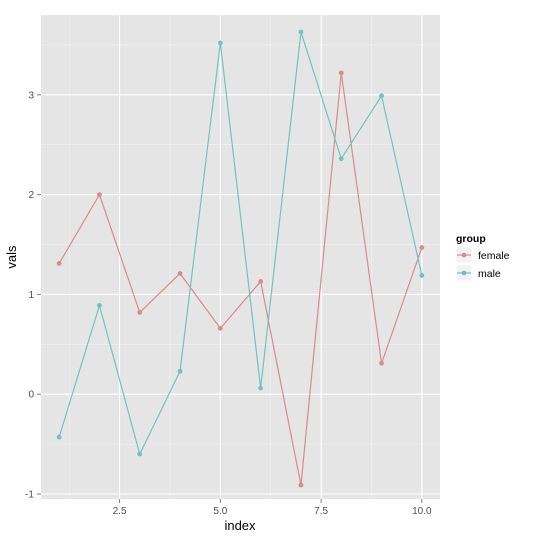 This screenshot has width=540, height=540. Describe the element at coordinates (494, 256) in the screenshot. I see `legend-label-female: female` at that location.